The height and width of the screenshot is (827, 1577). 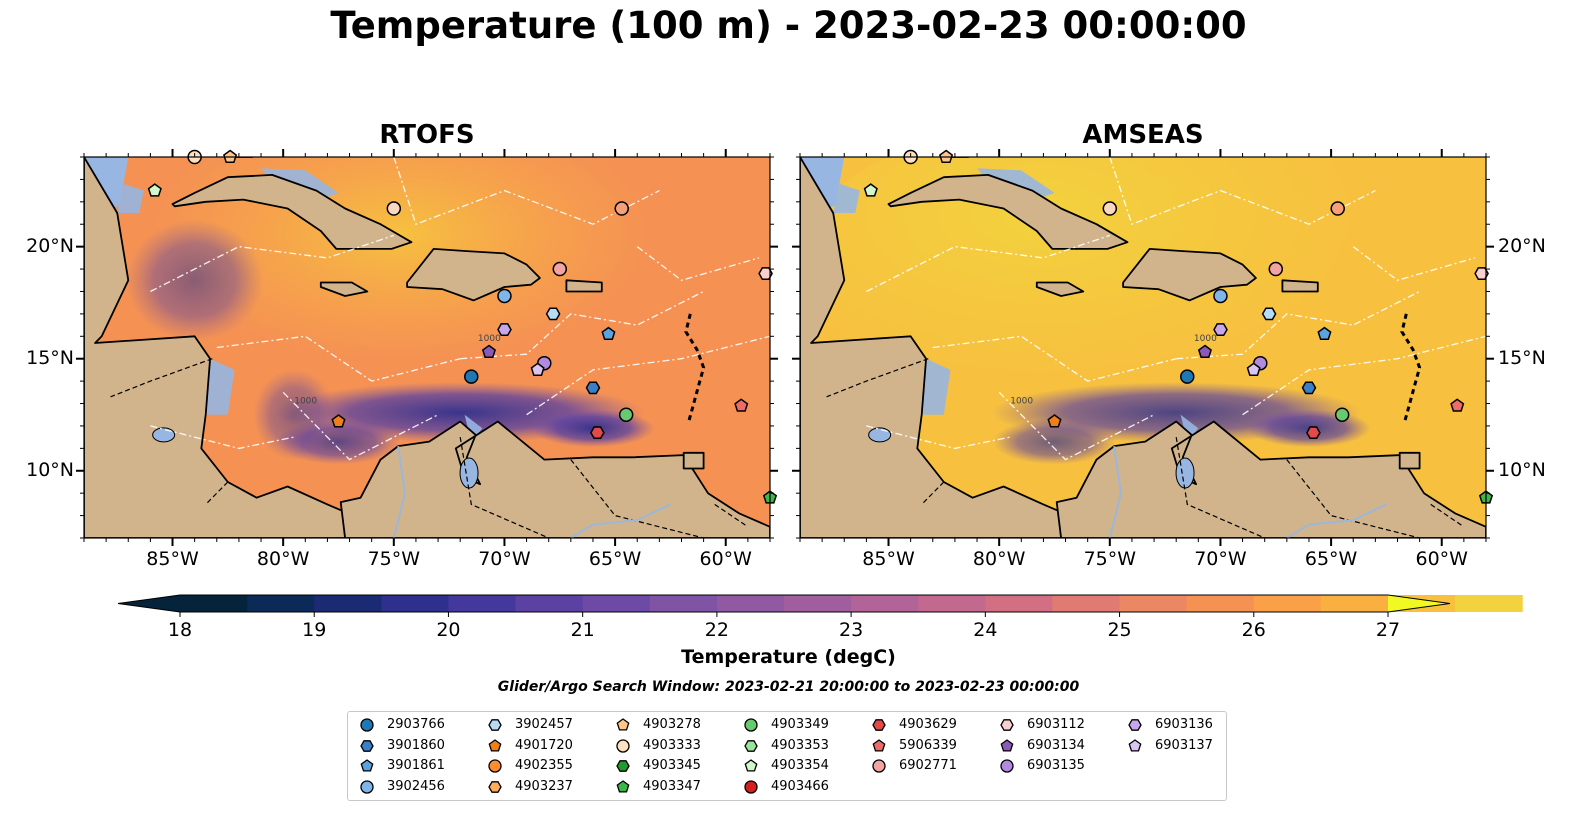 I want to click on colorbar-tick-label: 19, so click(x=314, y=630).